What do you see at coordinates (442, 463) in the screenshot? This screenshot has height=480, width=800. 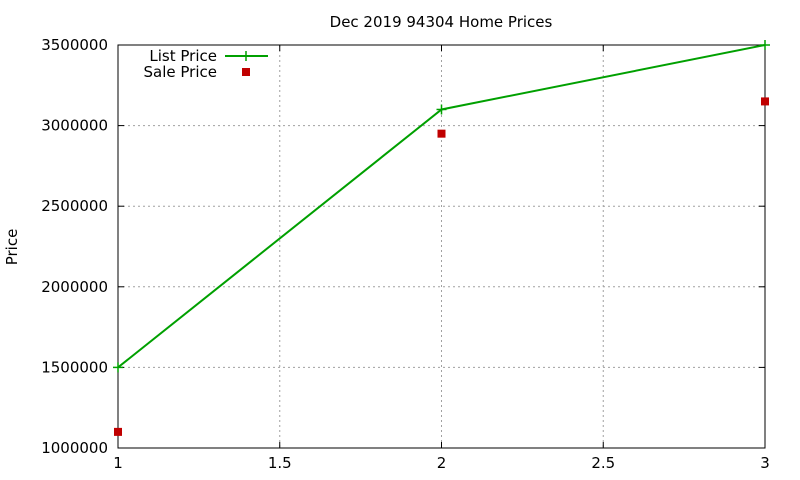 I see `x-tick-label: 2` at bounding box center [442, 463].